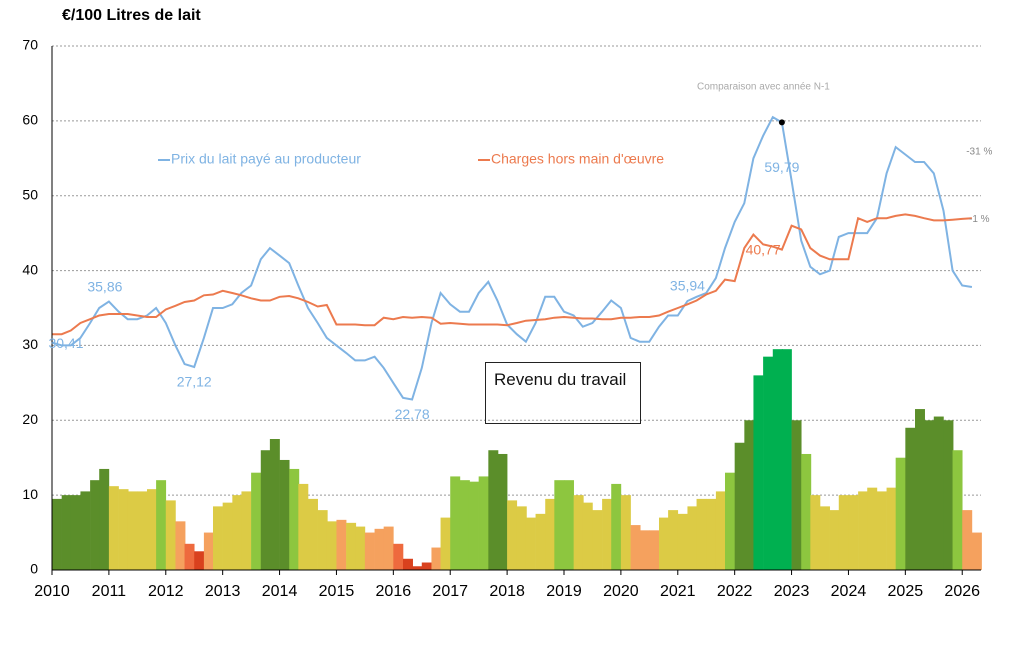 This screenshot has width=1023, height=668. Describe the element at coordinates (131, 15) in the screenshot. I see `chart-title: €/100 Litres de lait` at that location.